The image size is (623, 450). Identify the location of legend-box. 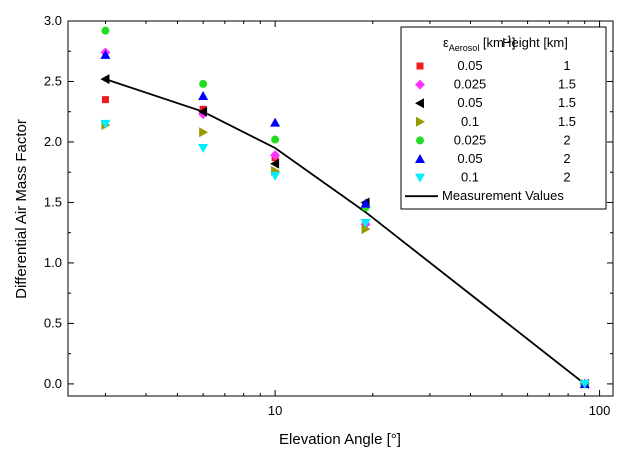
(503, 118).